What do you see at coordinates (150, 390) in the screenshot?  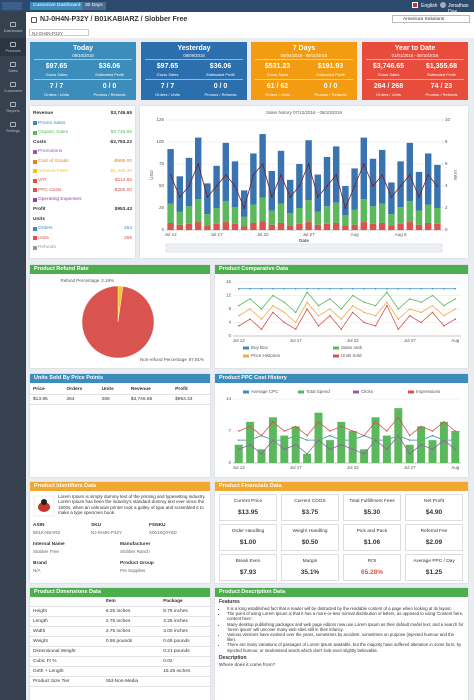 I see `table-header: Revenue` at bounding box center [150, 390].